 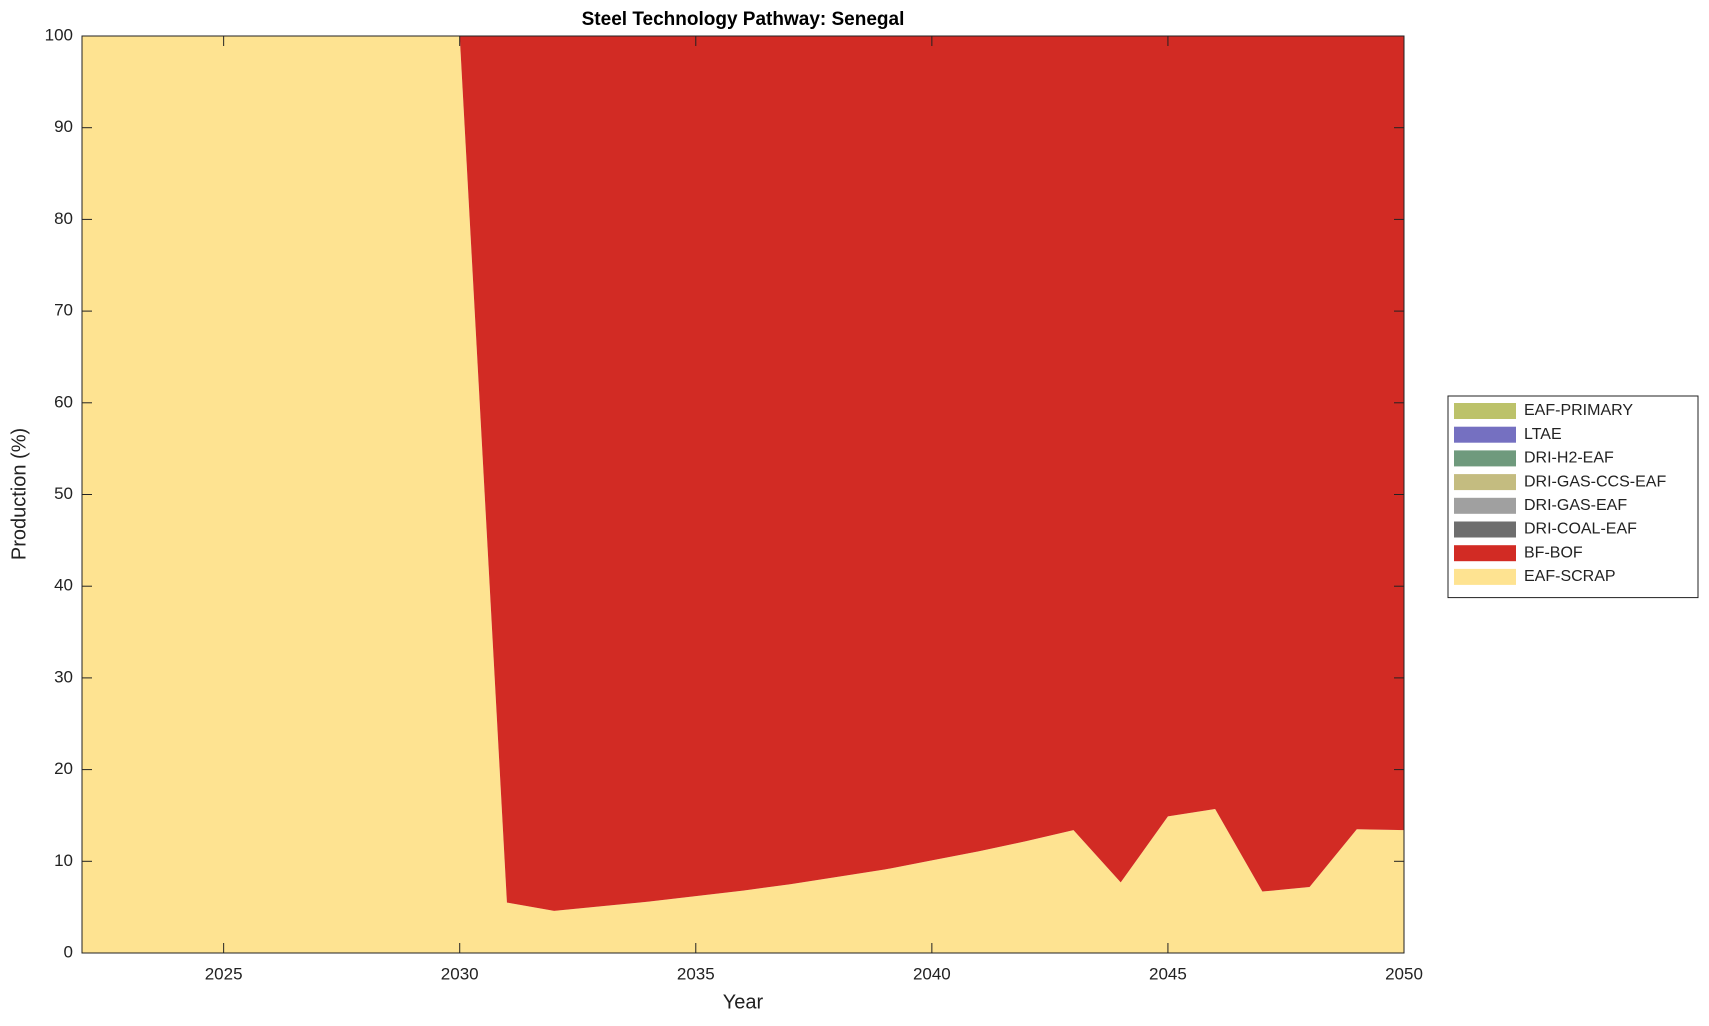 What do you see at coordinates (460, 973) in the screenshot?
I see `x-tick-label: 2030` at bounding box center [460, 973].